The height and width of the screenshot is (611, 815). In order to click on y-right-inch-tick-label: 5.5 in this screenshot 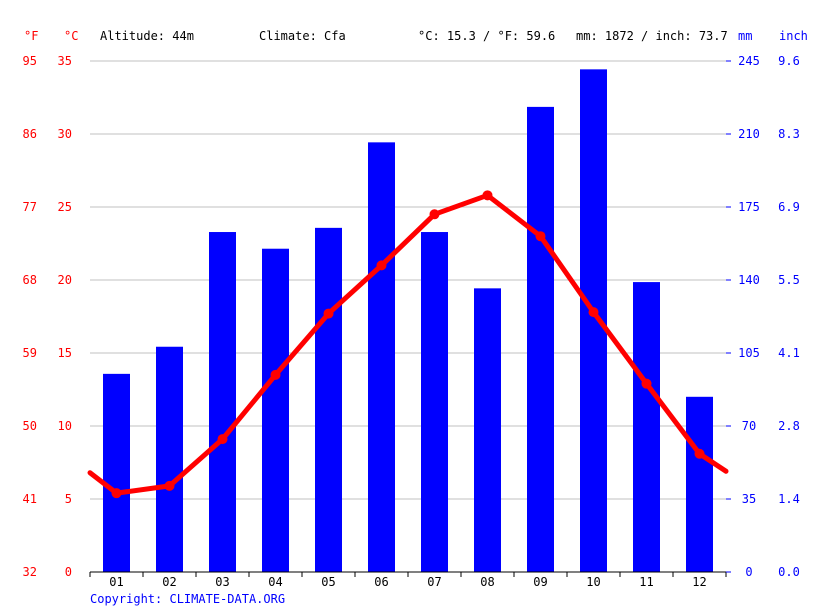, I will do `click(789, 280)`.